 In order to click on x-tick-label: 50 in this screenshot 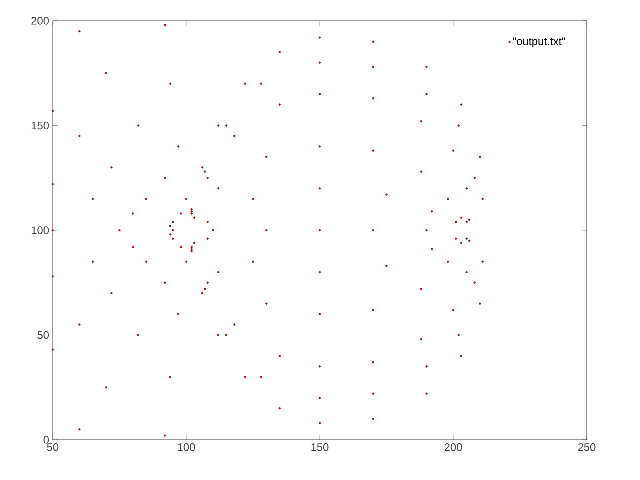, I will do `click(53, 448)`.